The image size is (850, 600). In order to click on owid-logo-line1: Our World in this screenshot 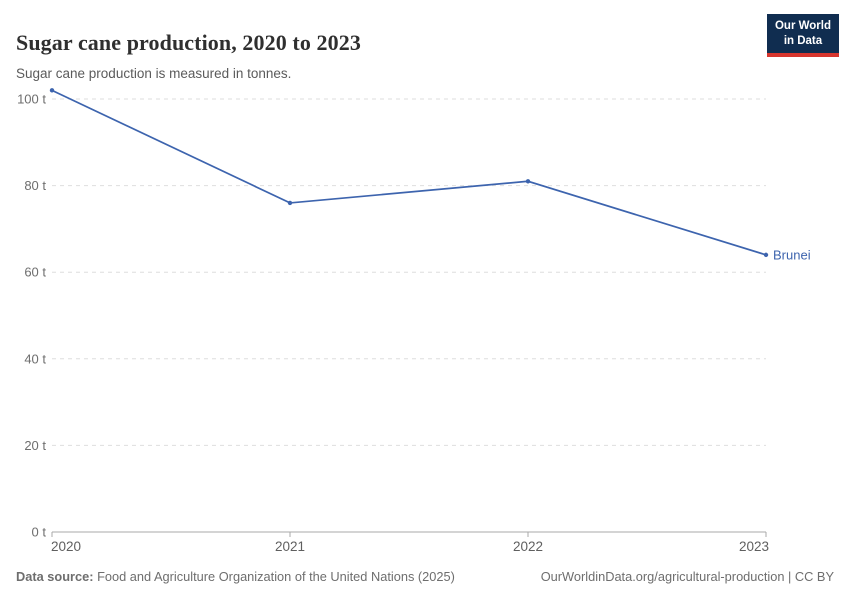, I will do `click(802, 26)`.